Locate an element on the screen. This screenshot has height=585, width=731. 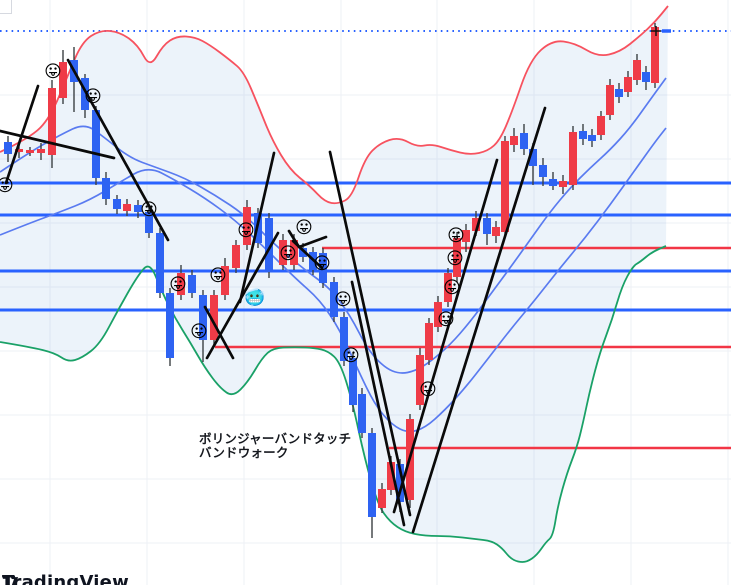
tradingview-watermark: TradingView is located at coordinates (65, 578).